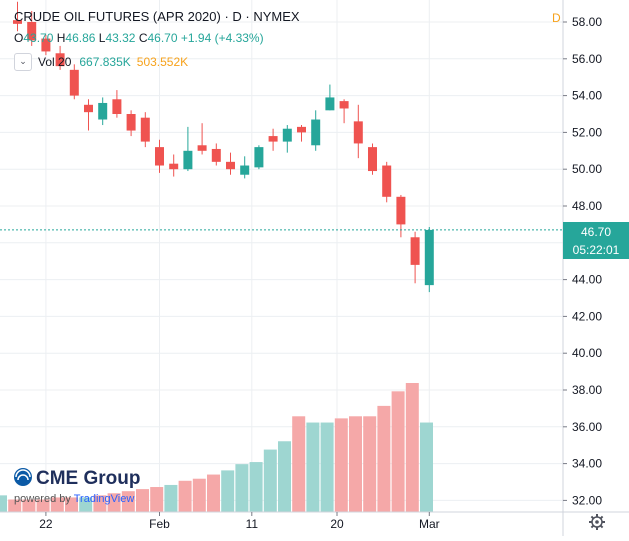  What do you see at coordinates (596, 250) in the screenshot?
I see `countdown-label: 05:22:01` at bounding box center [596, 250].